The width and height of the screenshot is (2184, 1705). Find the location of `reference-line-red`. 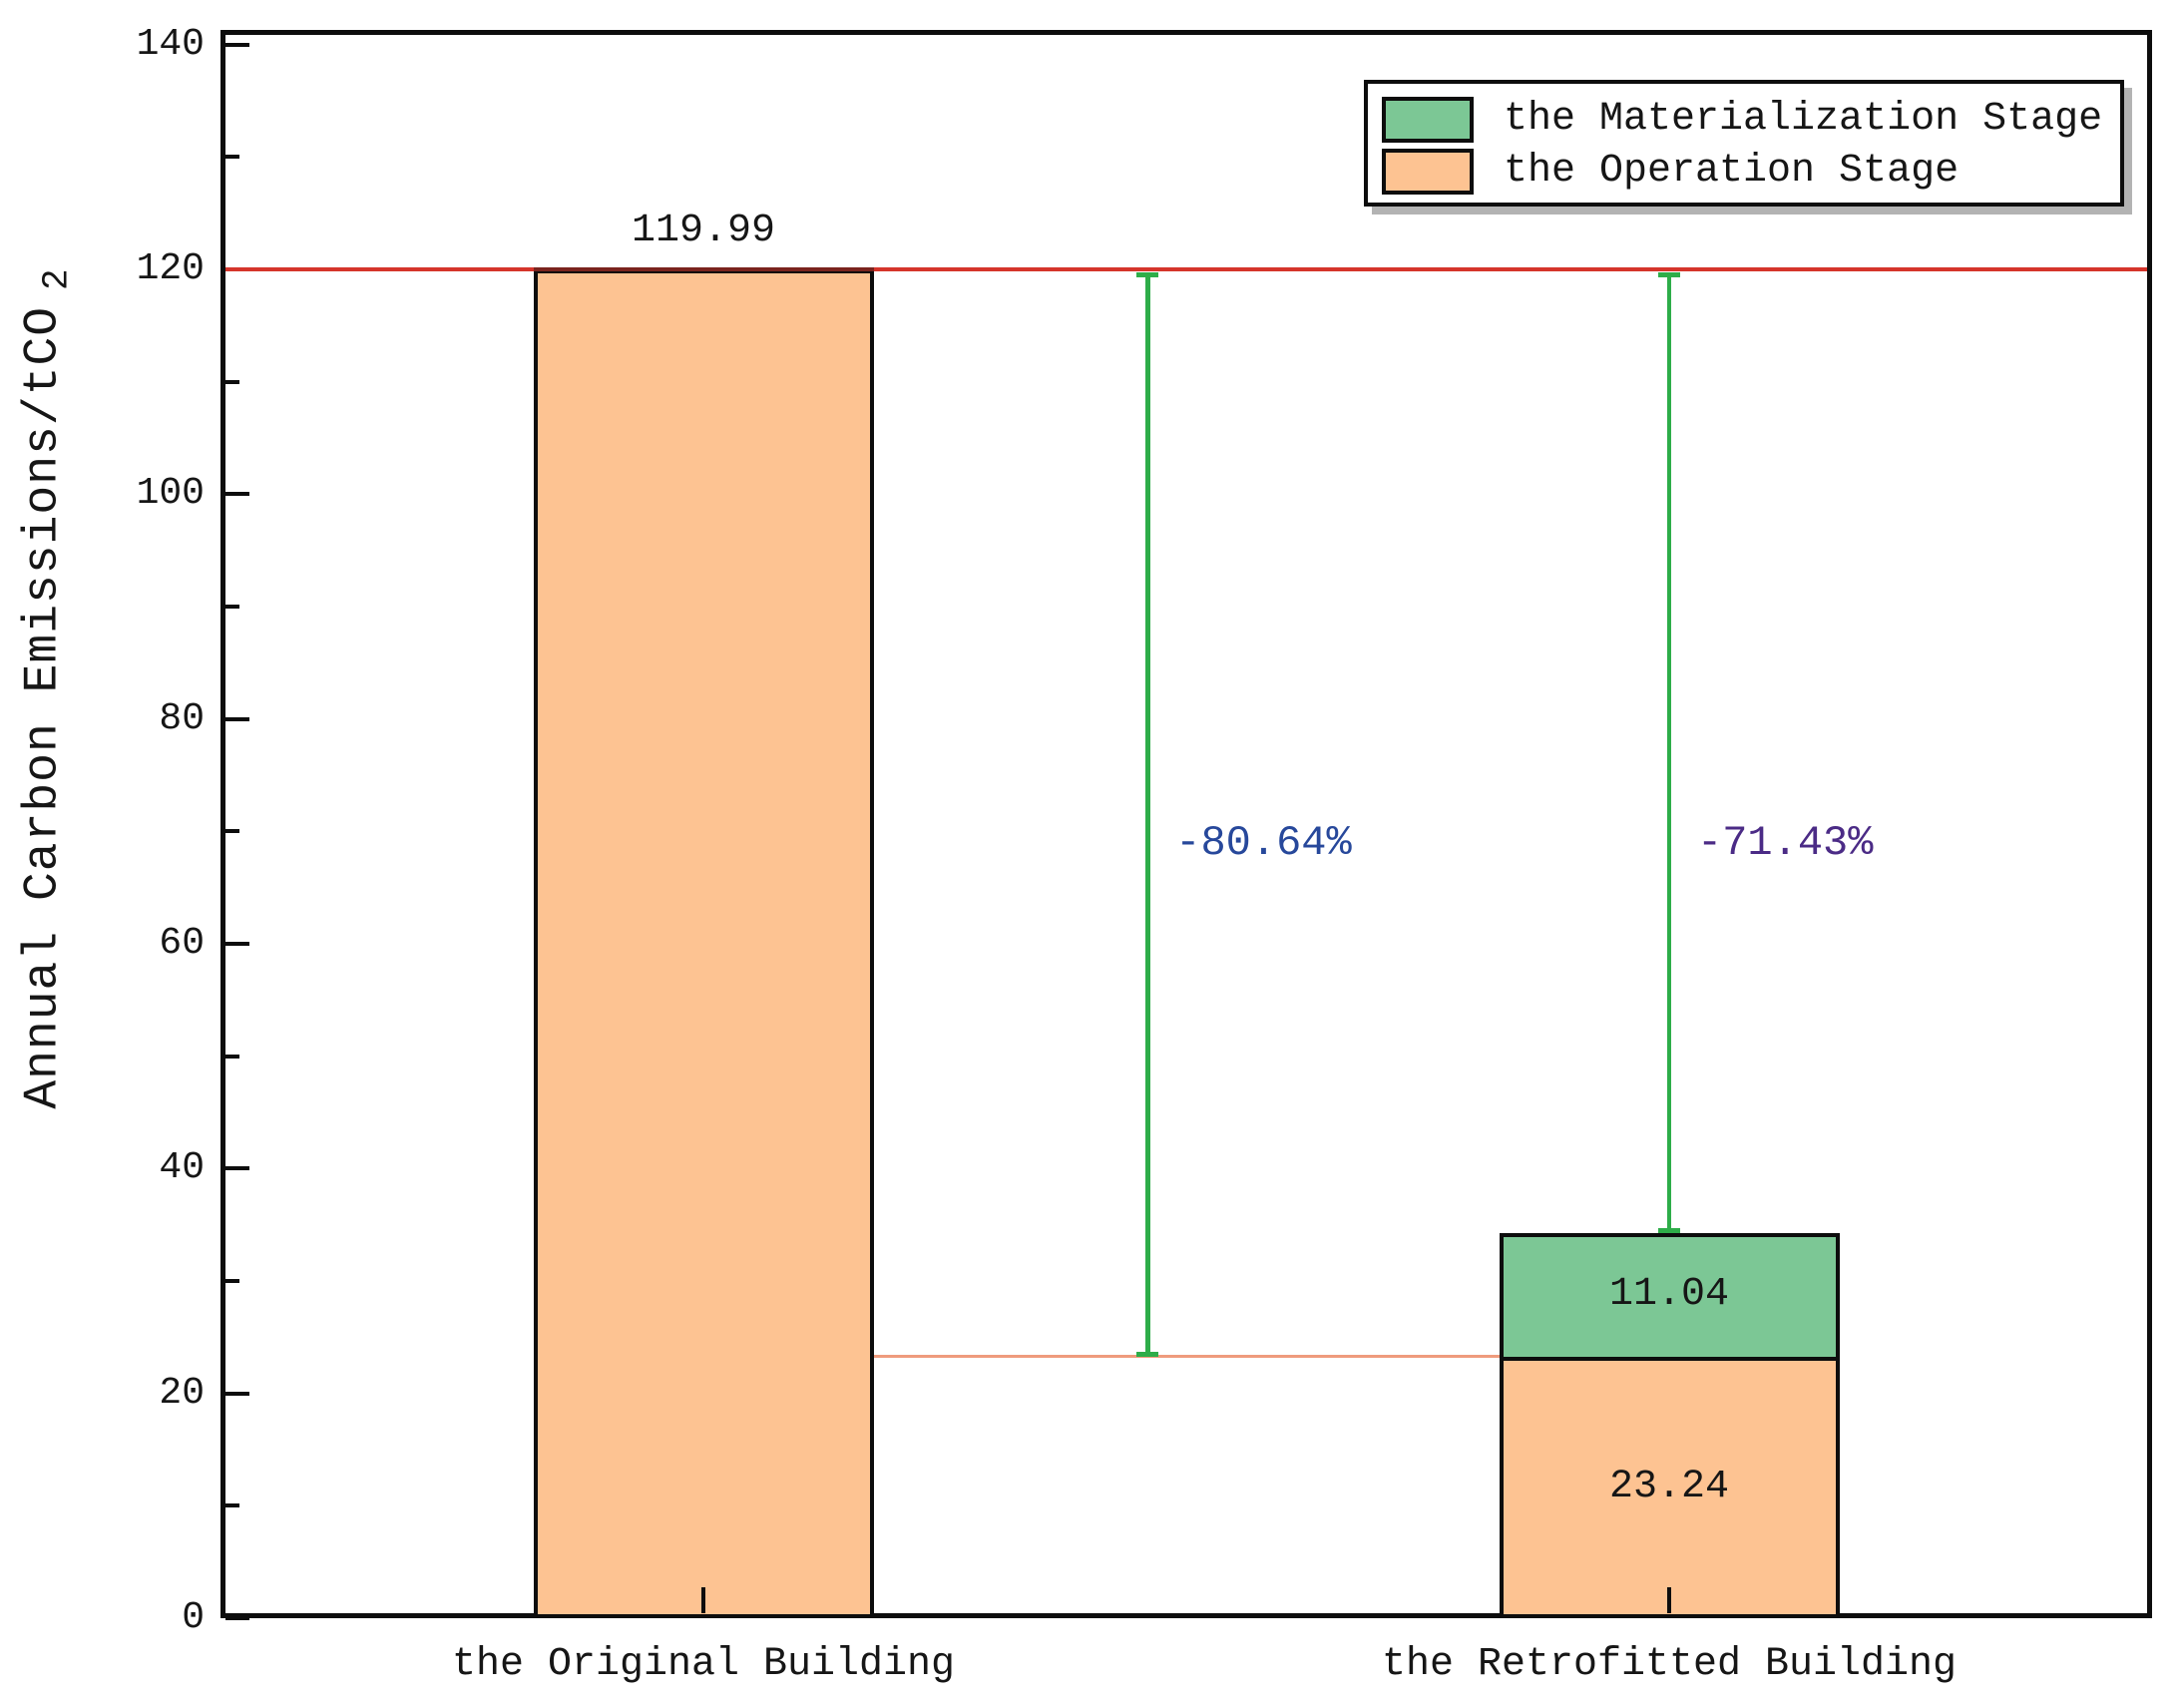

reference-line-red is located at coordinates (1186, 270).